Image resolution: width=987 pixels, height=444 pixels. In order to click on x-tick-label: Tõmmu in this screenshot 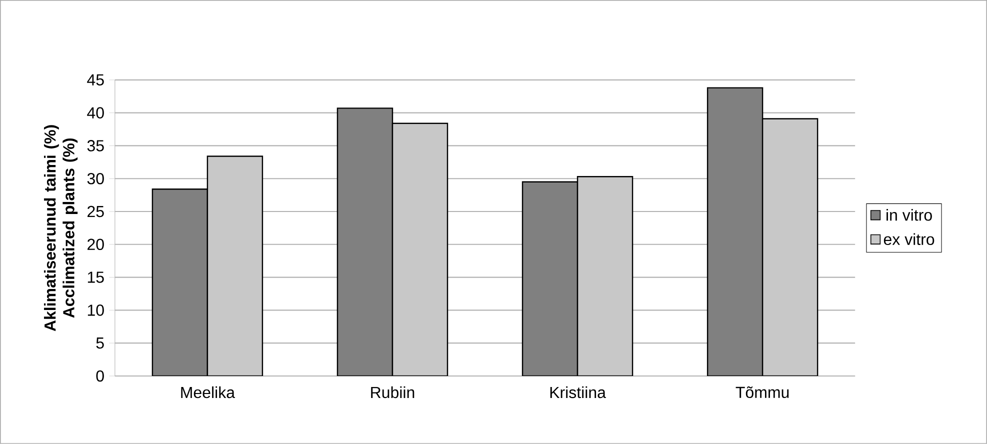, I will do `click(762, 392)`.